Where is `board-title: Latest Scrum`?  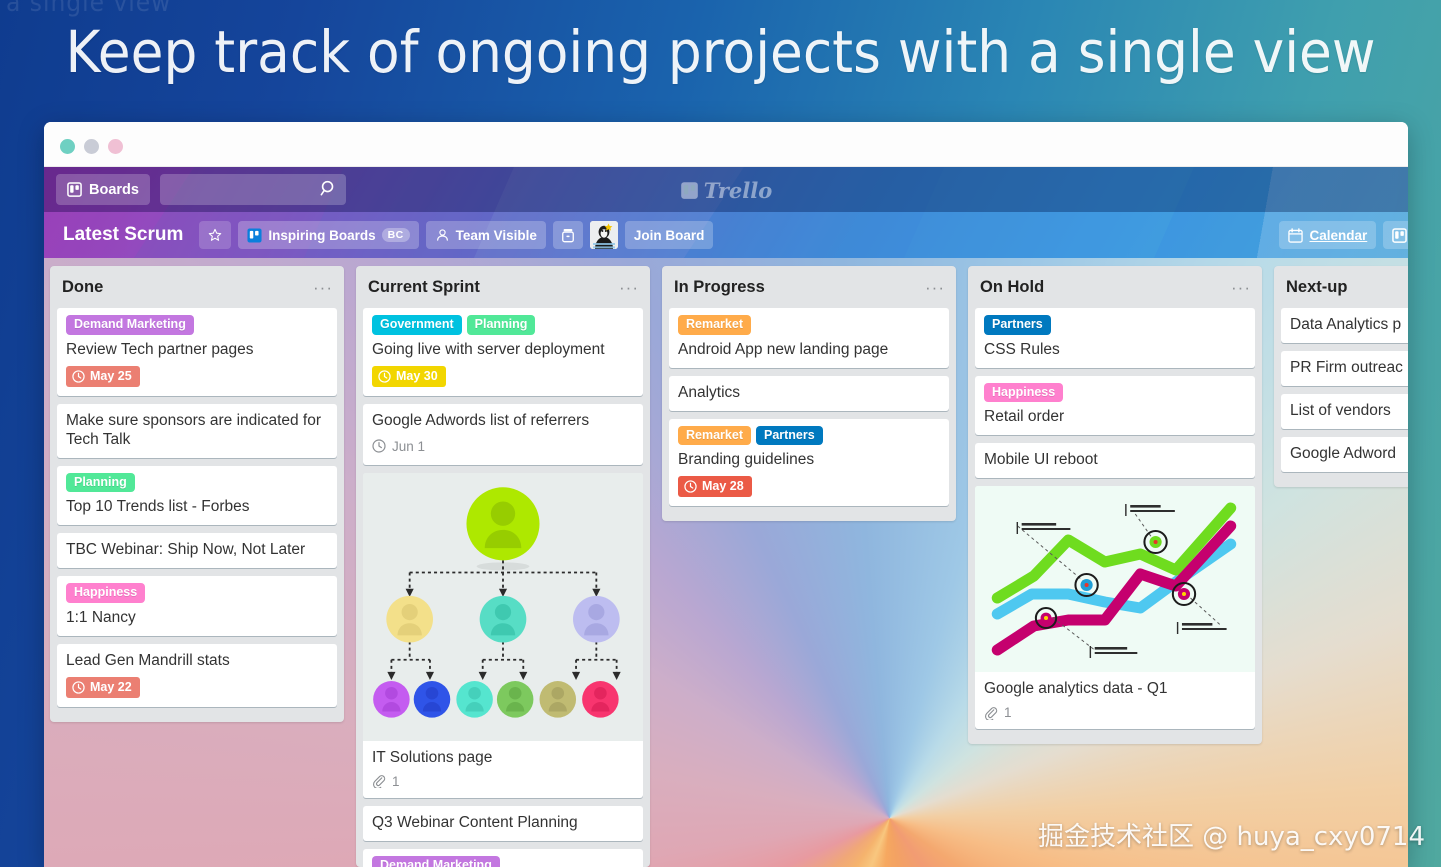 board-title: Latest Scrum is located at coordinates (123, 234).